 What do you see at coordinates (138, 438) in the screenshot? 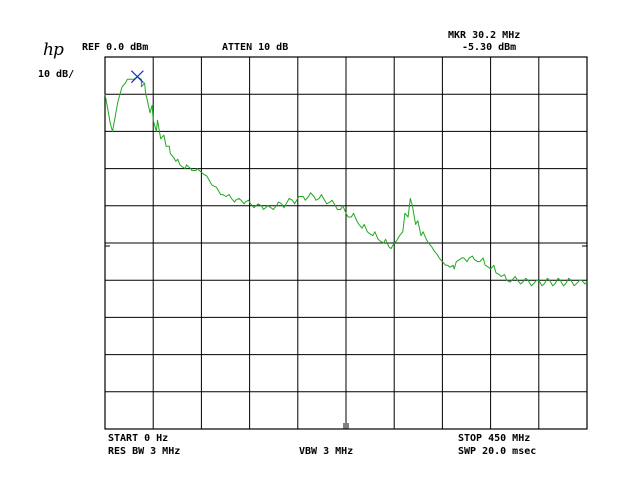
I see `start-frequency: START 0 Hz` at bounding box center [138, 438].